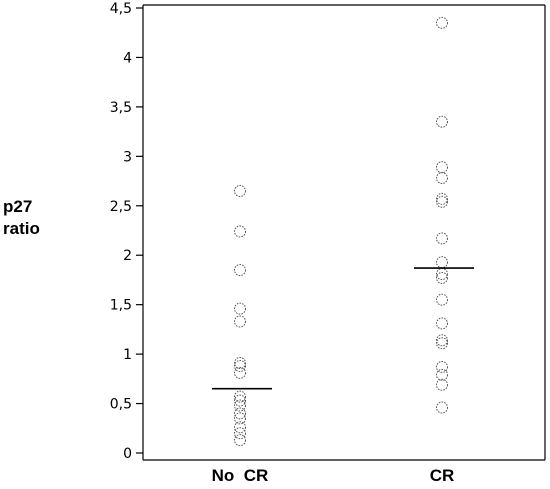 The height and width of the screenshot is (489, 550). Describe the element at coordinates (21, 228) in the screenshot. I see `y-axis-label-line-2: ratio` at that location.